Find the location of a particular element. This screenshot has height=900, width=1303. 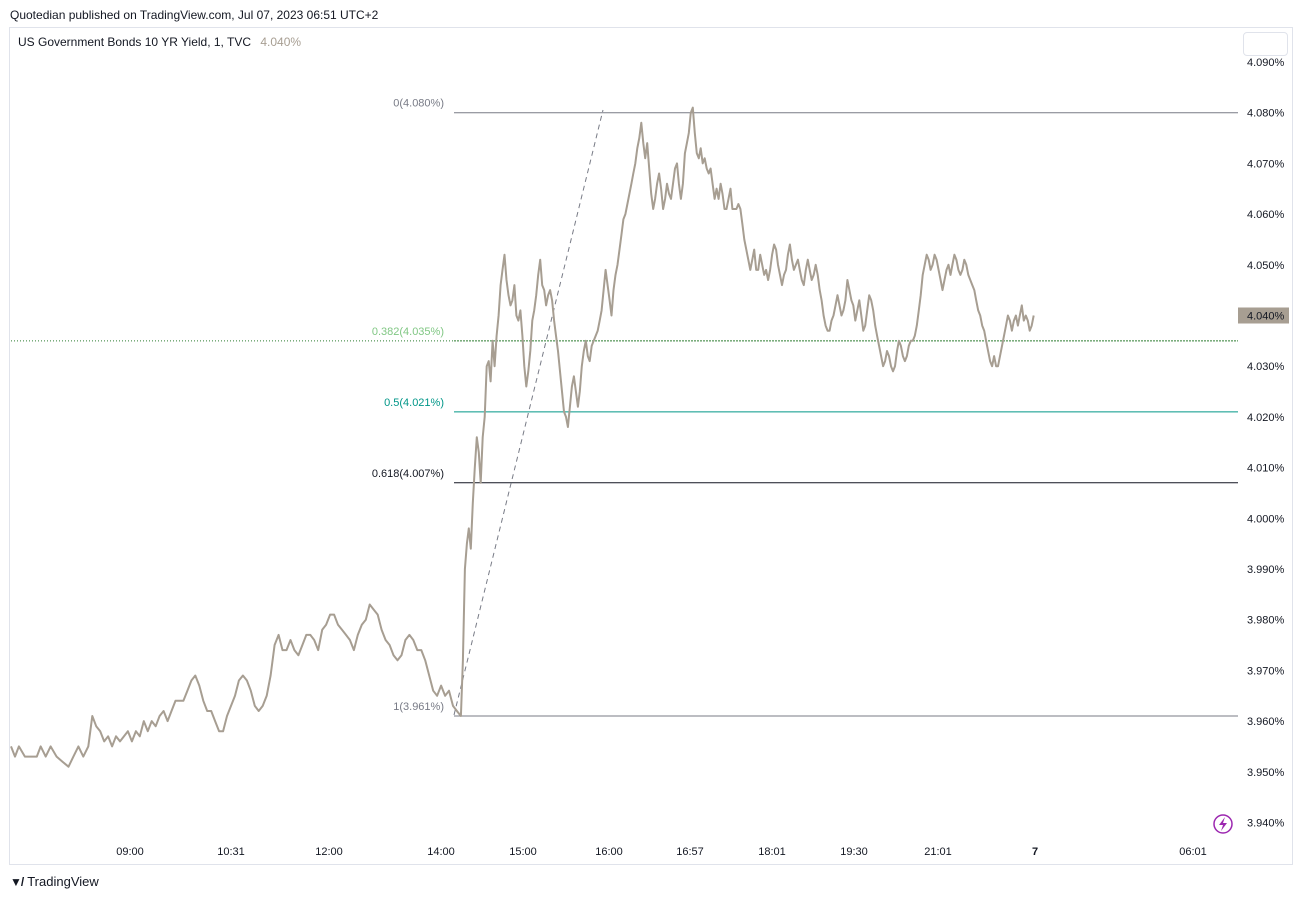

x-tick-label: 12:00 is located at coordinates (329, 852).